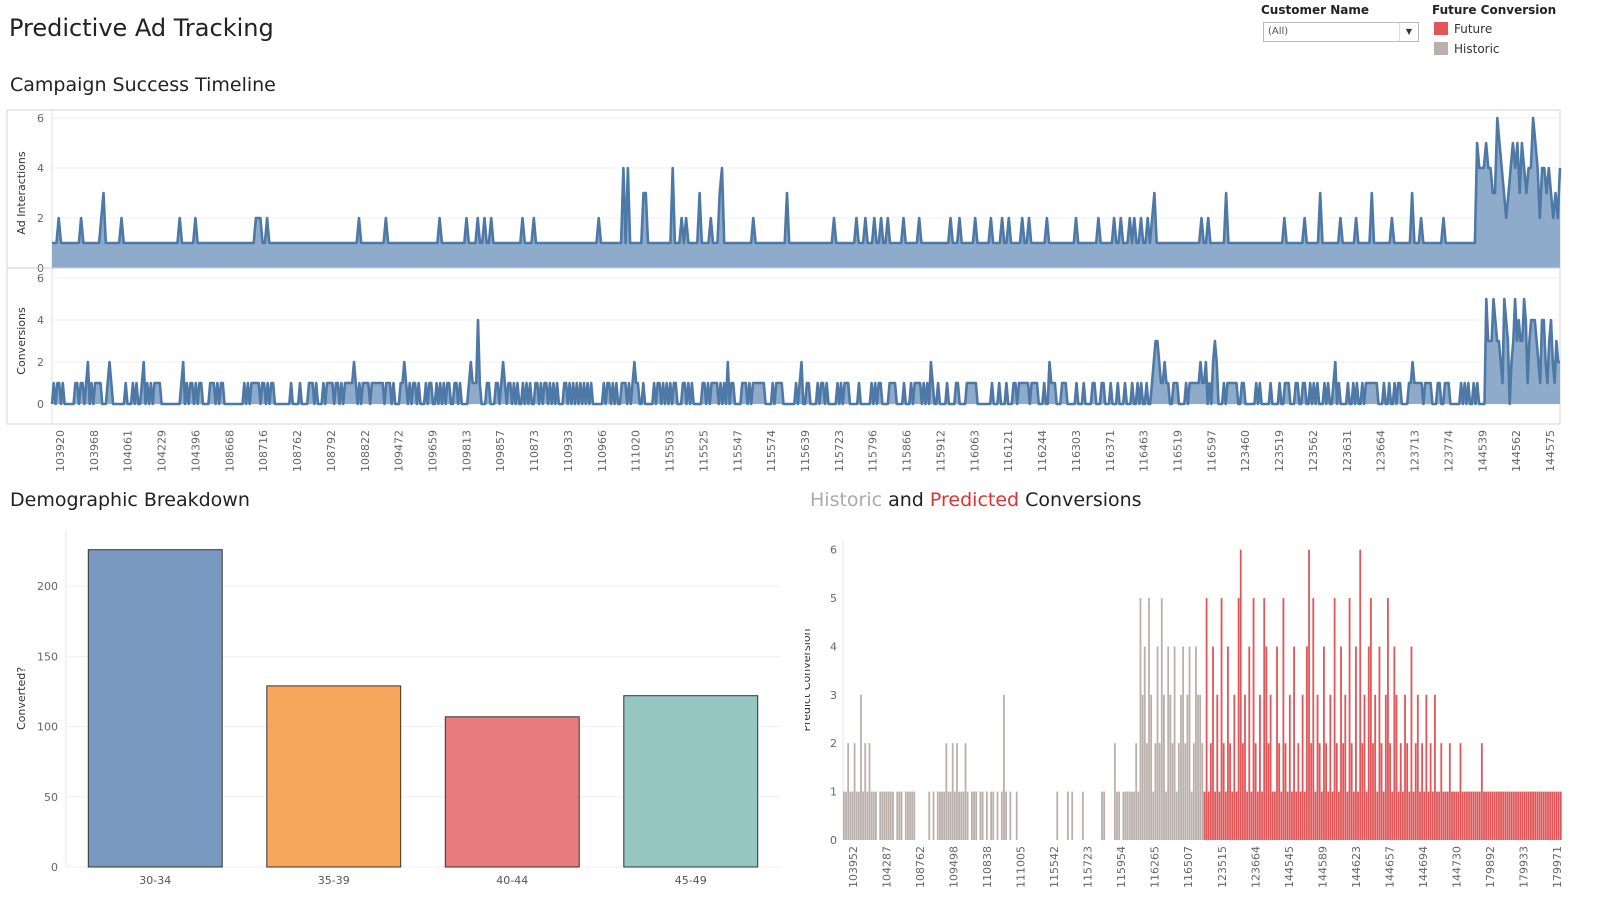  I want to click on demo-x-tick: 30-34, so click(155, 880).